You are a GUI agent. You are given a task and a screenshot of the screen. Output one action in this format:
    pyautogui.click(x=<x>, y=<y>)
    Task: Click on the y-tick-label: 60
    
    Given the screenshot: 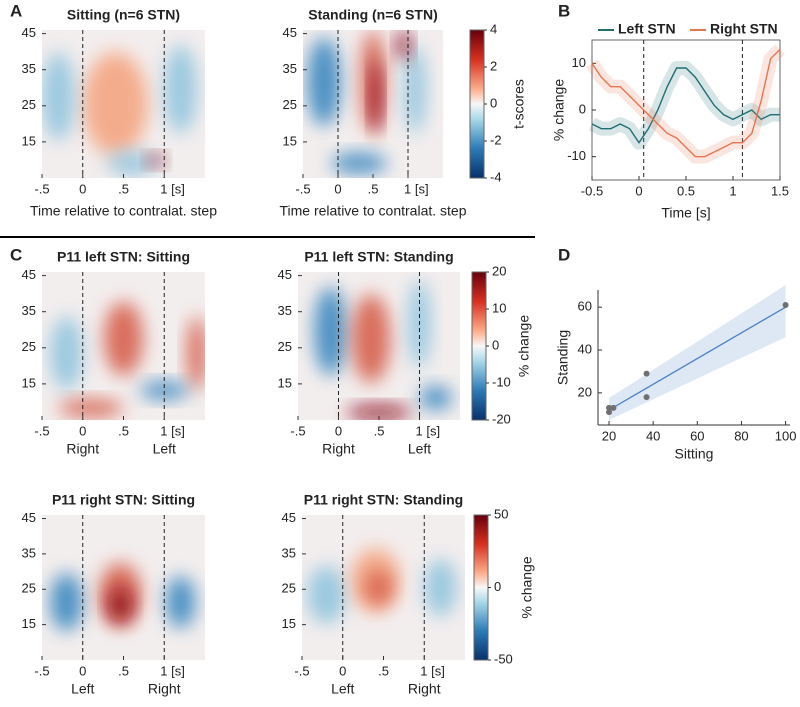 What is the action you would take?
    pyautogui.click(x=585, y=306)
    